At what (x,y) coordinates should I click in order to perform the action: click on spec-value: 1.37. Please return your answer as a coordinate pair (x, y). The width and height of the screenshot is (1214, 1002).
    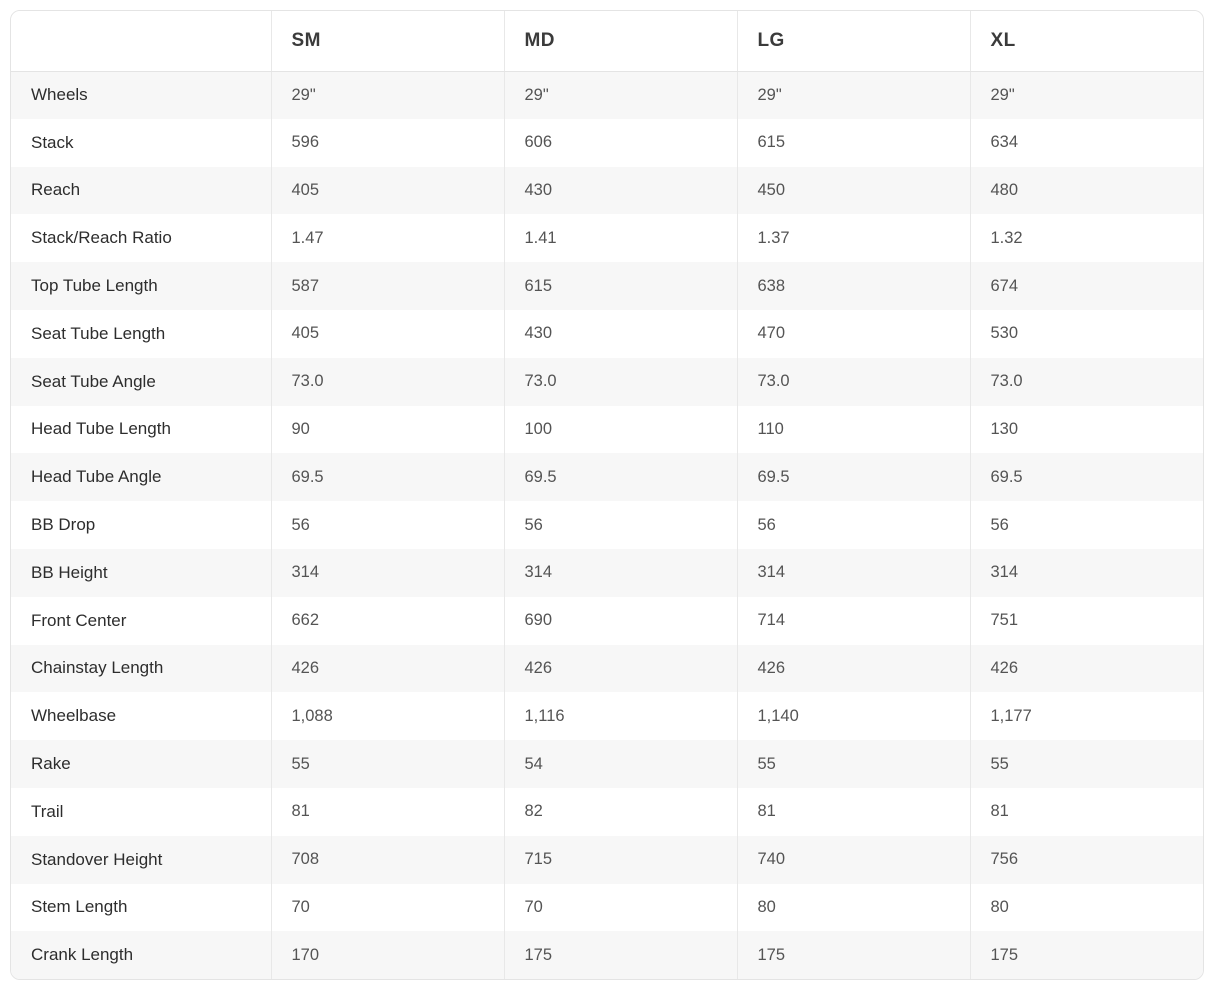
    Looking at the image, I should click on (853, 238).